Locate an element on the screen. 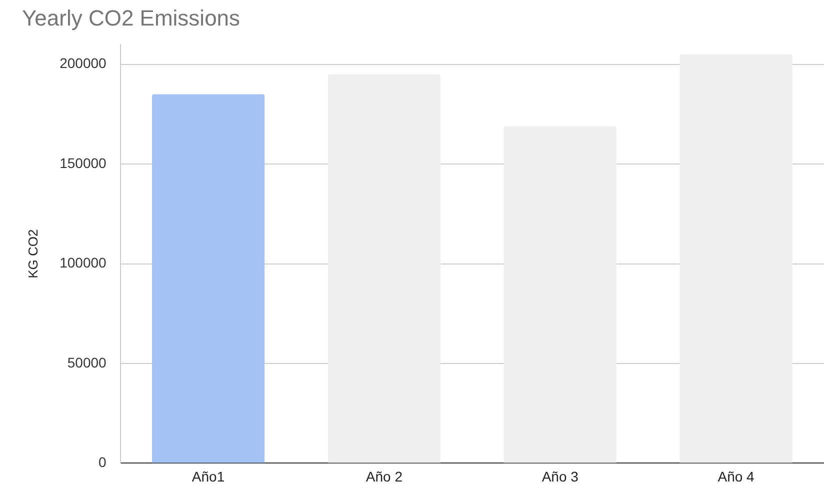 The height and width of the screenshot is (496, 824). x-tick-label: Año 4 is located at coordinates (736, 476).